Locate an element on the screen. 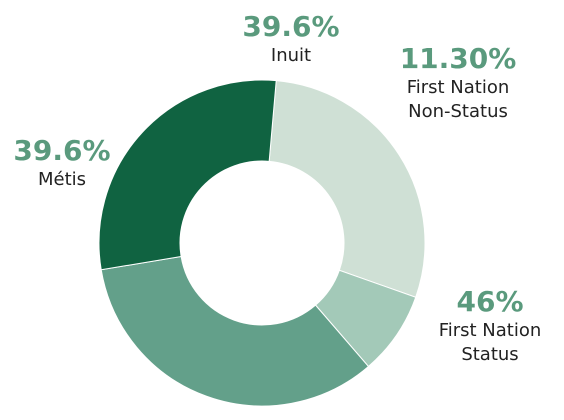 The image size is (564, 420). category-label: Métis is located at coordinates (62, 179).